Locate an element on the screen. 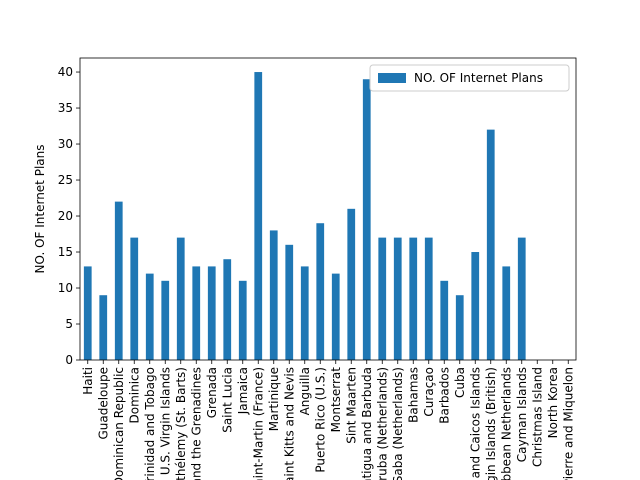 The height and width of the screenshot is (480, 640). y-tick-label: 10 is located at coordinates (65, 288).